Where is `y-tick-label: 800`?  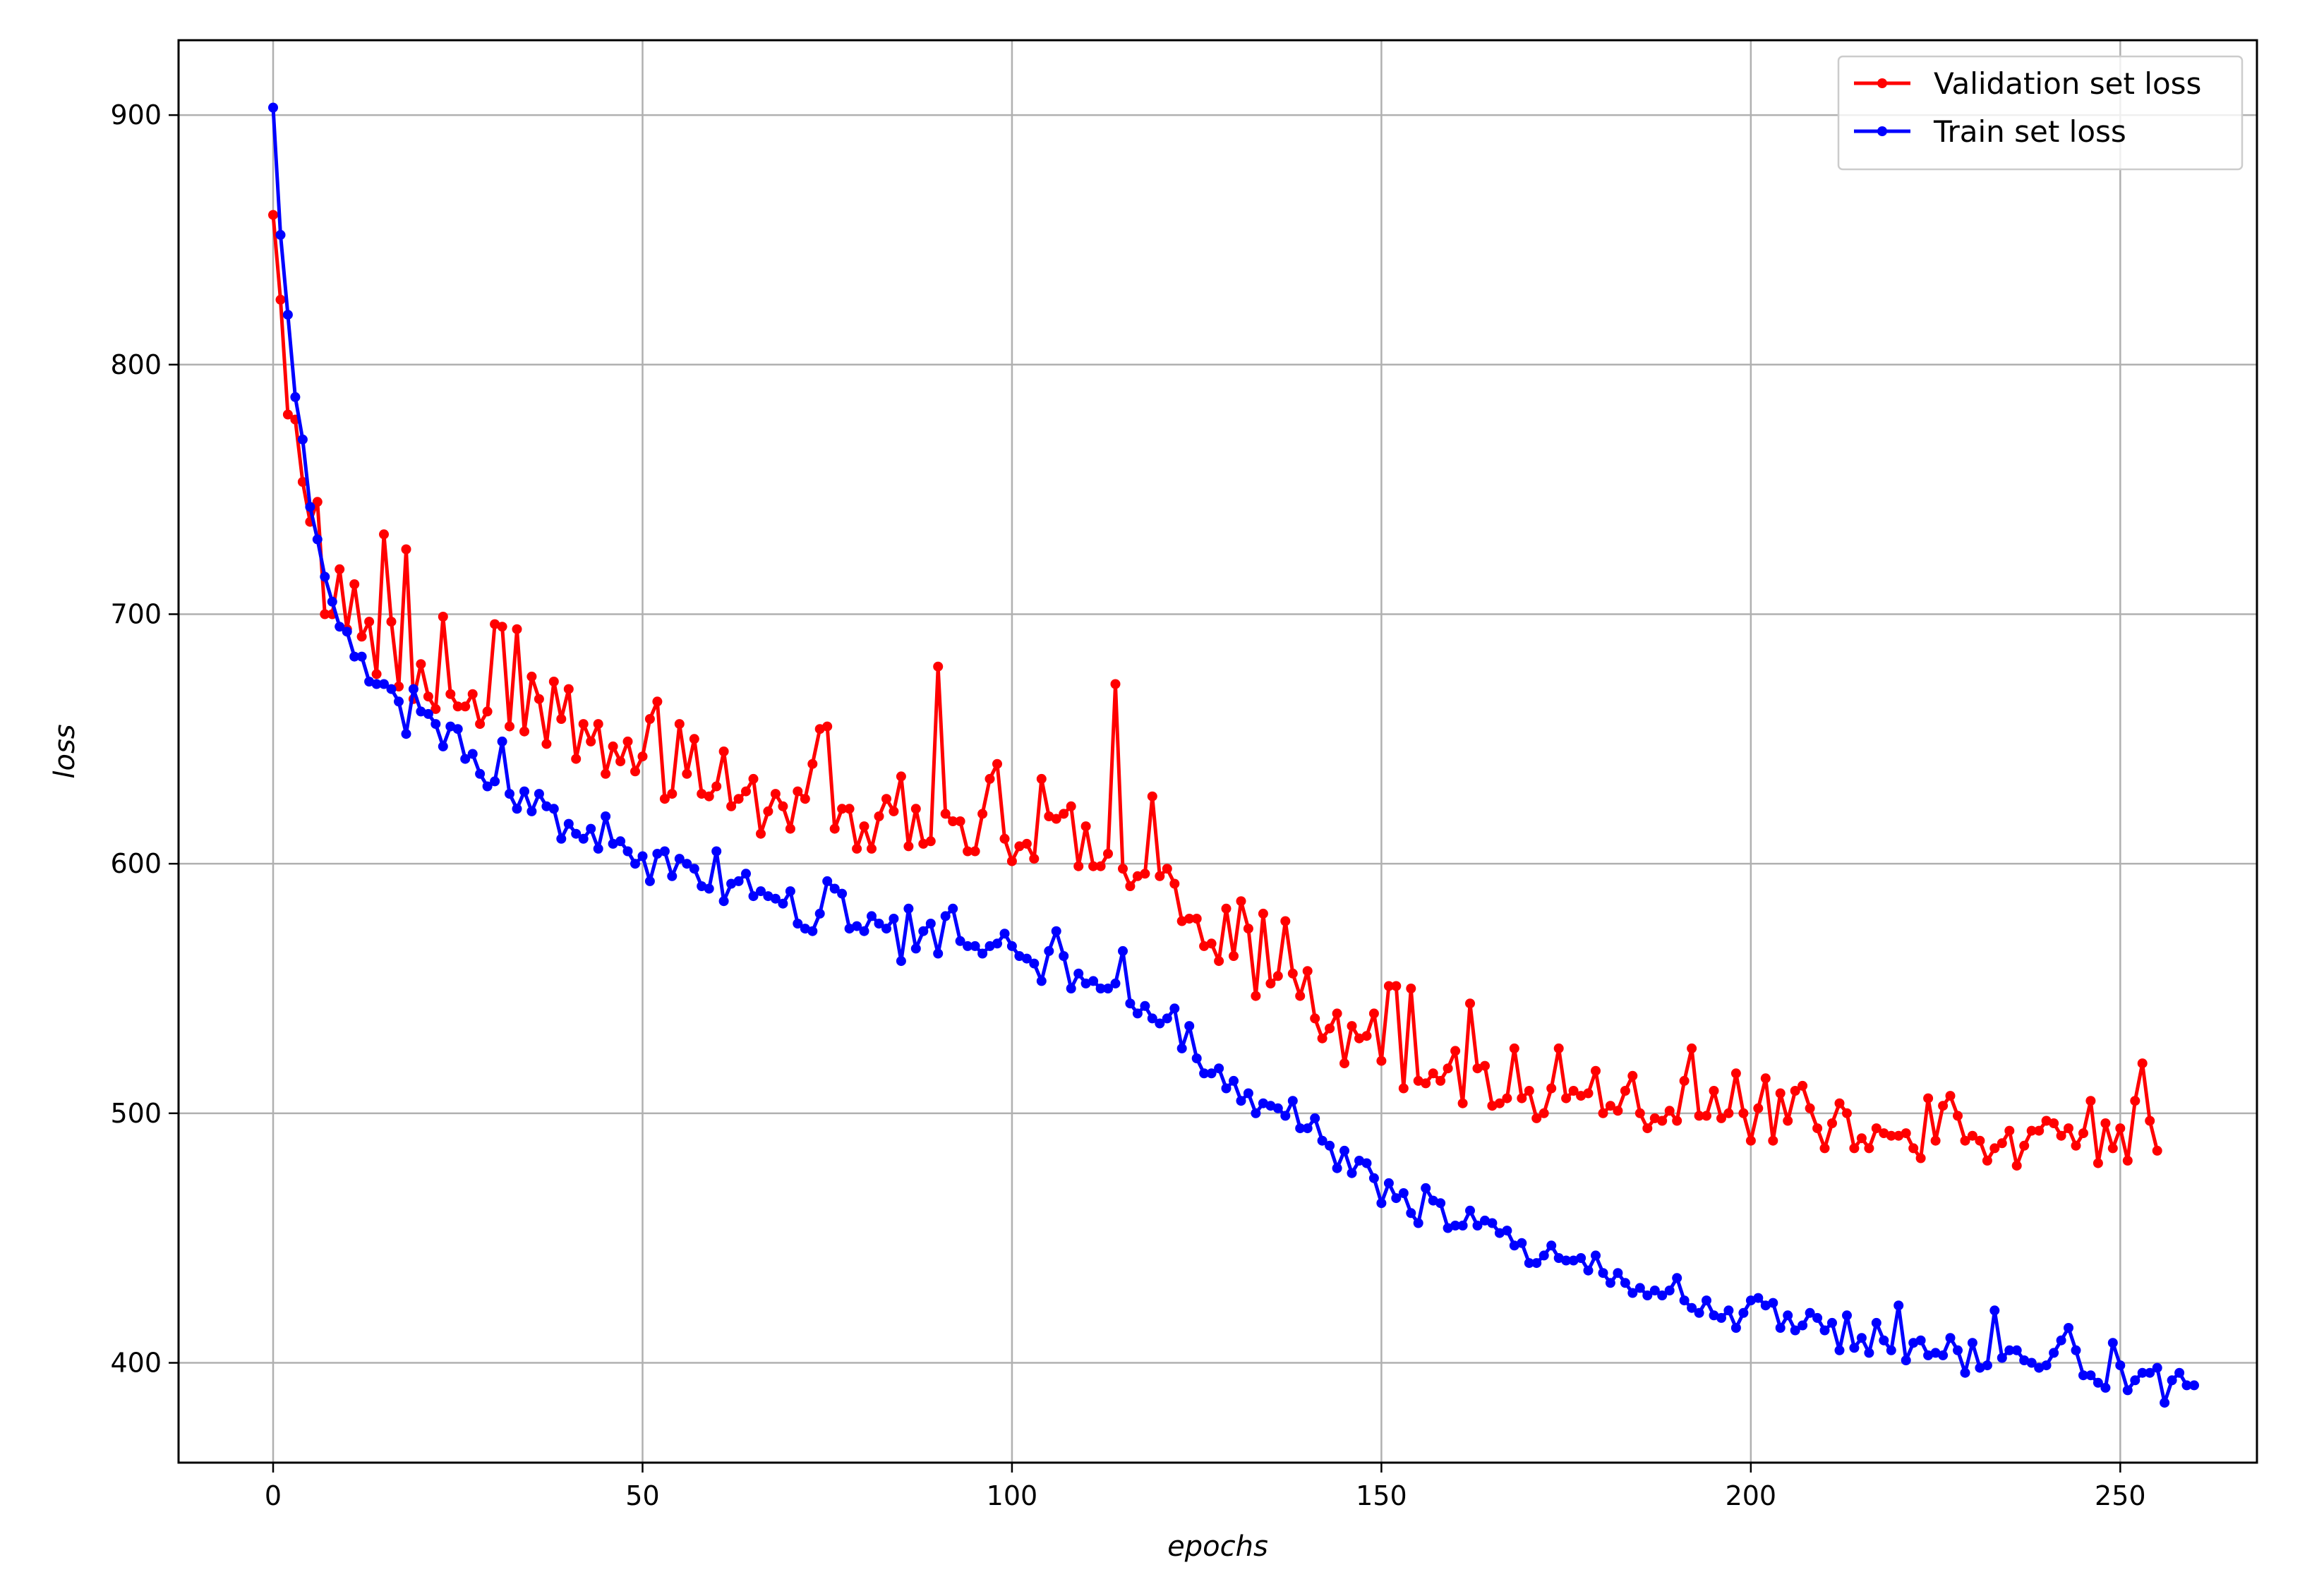
y-tick-label: 800 is located at coordinates (136, 364).